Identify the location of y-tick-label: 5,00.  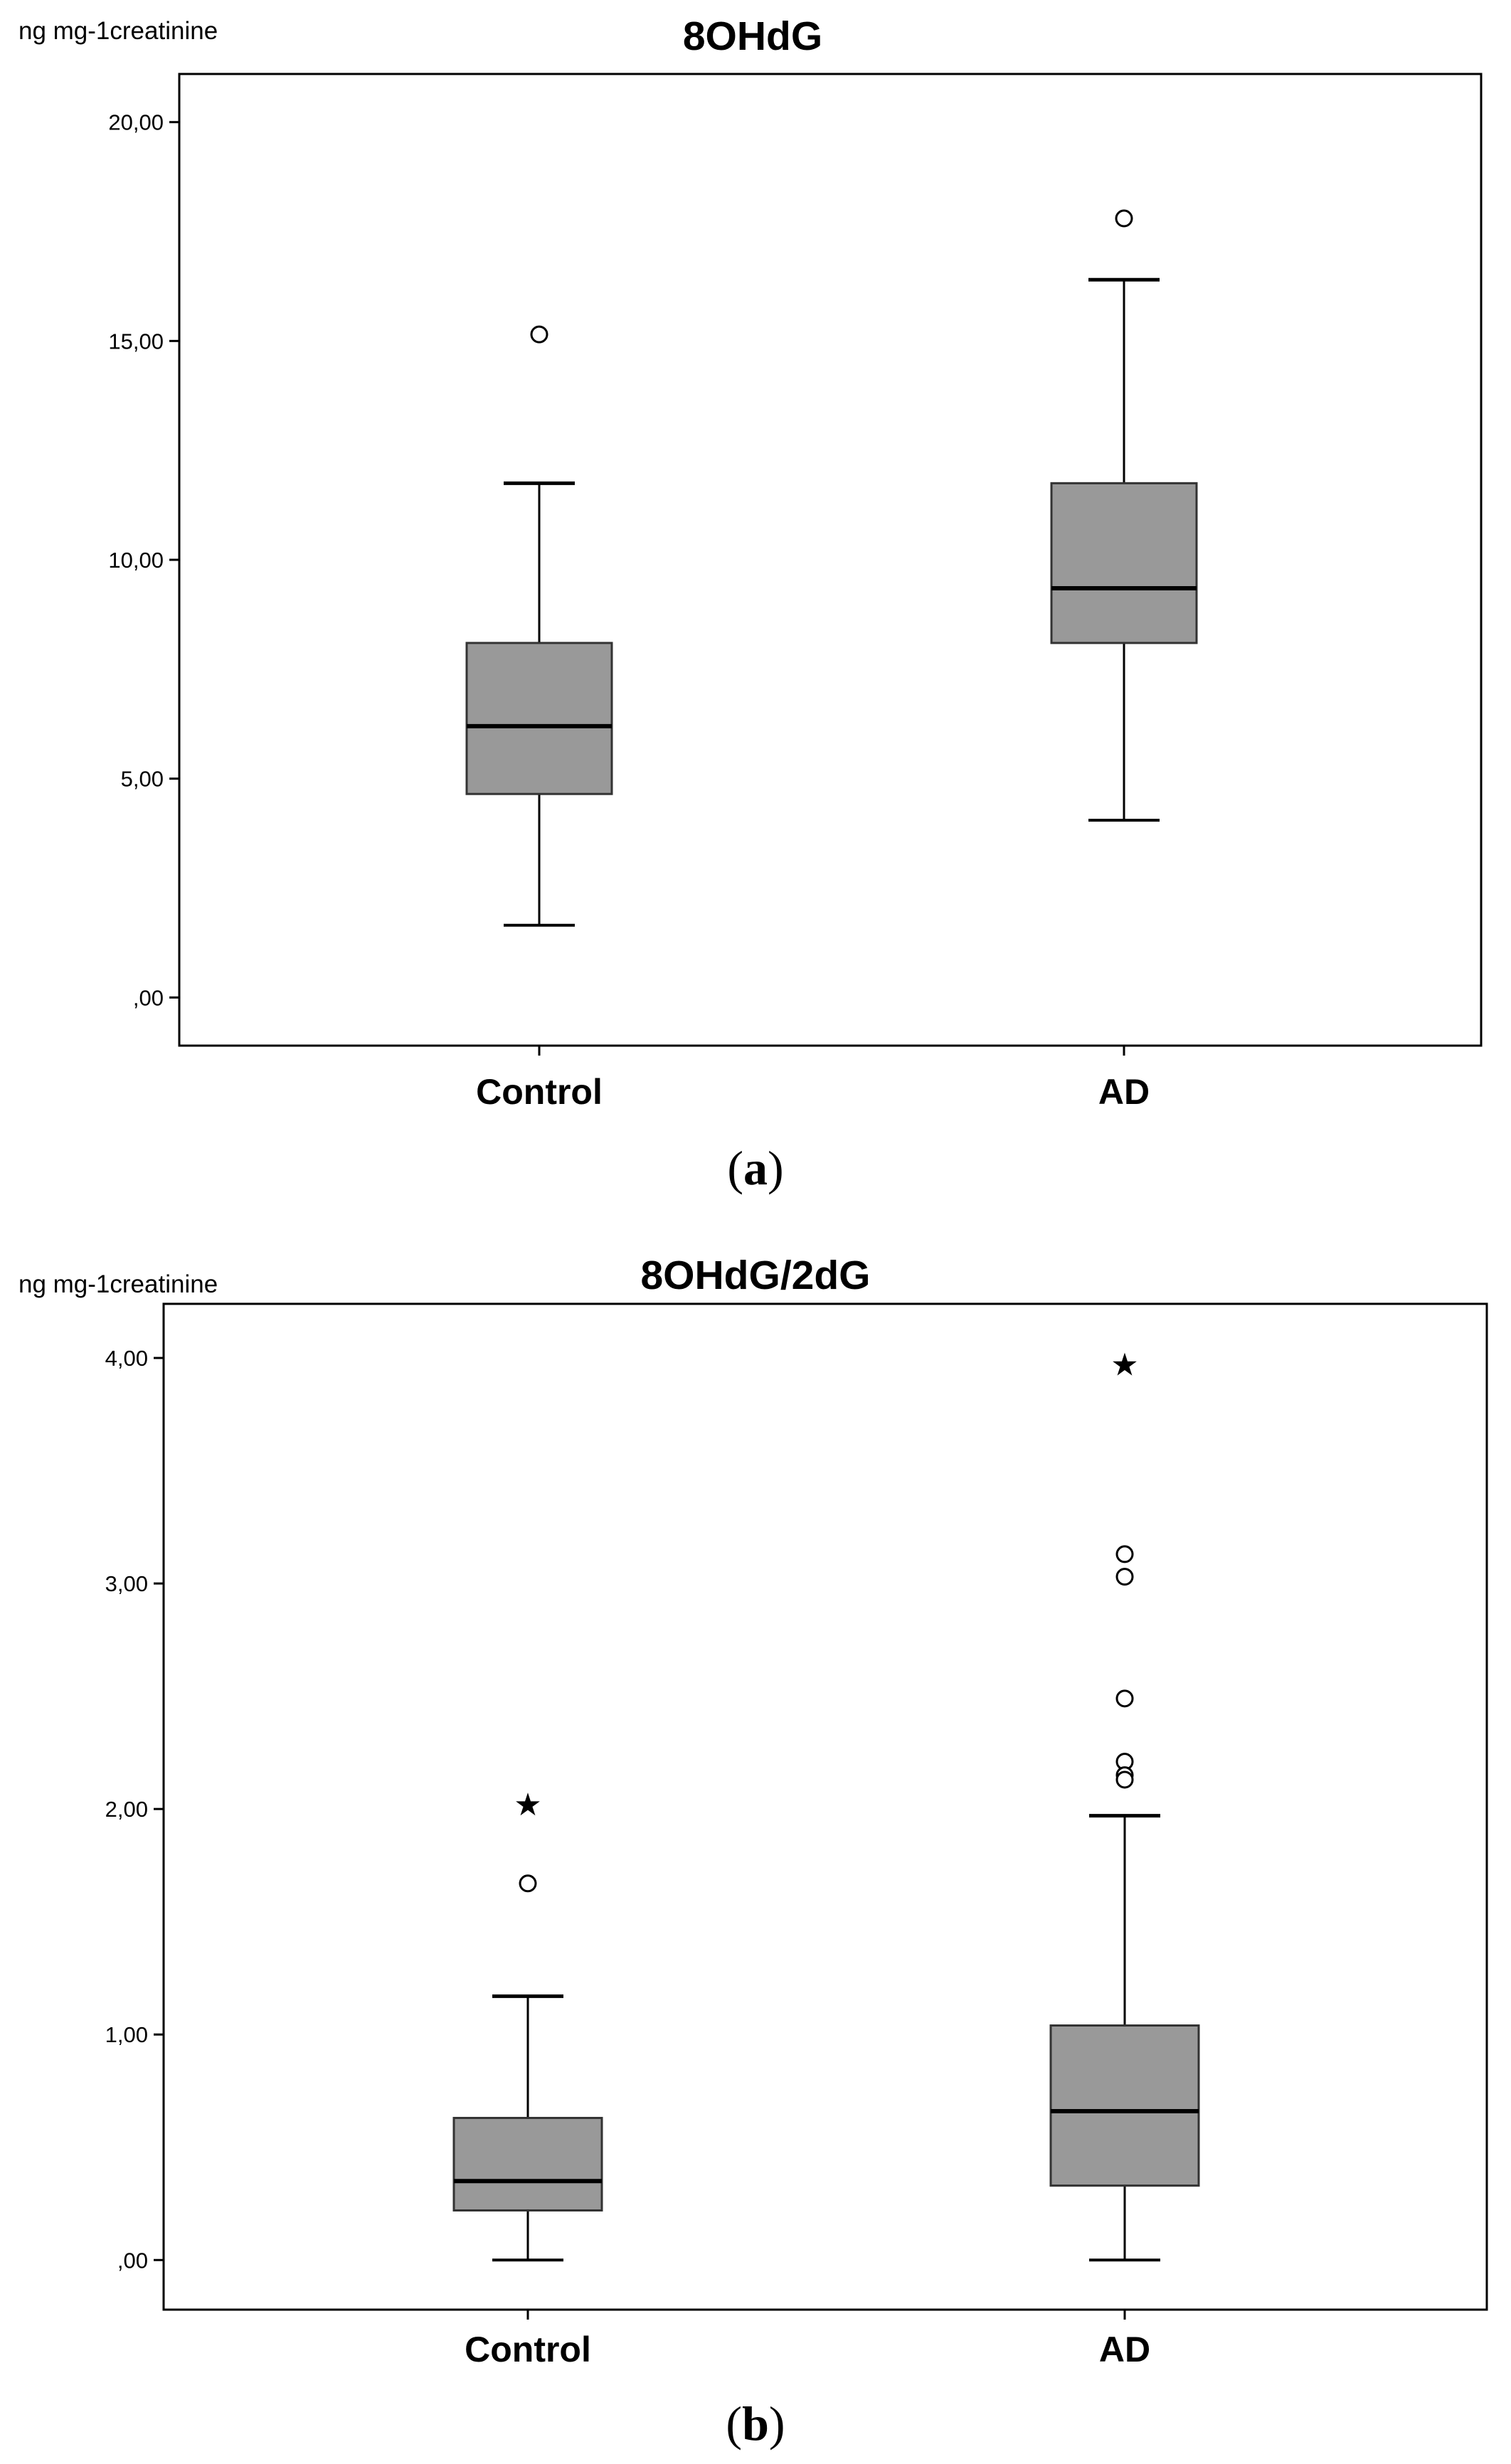
(142, 779).